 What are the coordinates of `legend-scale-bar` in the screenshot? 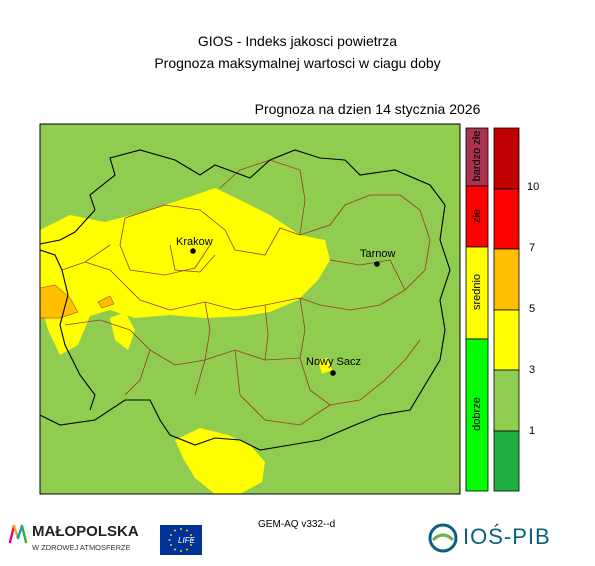 It's located at (506, 309).